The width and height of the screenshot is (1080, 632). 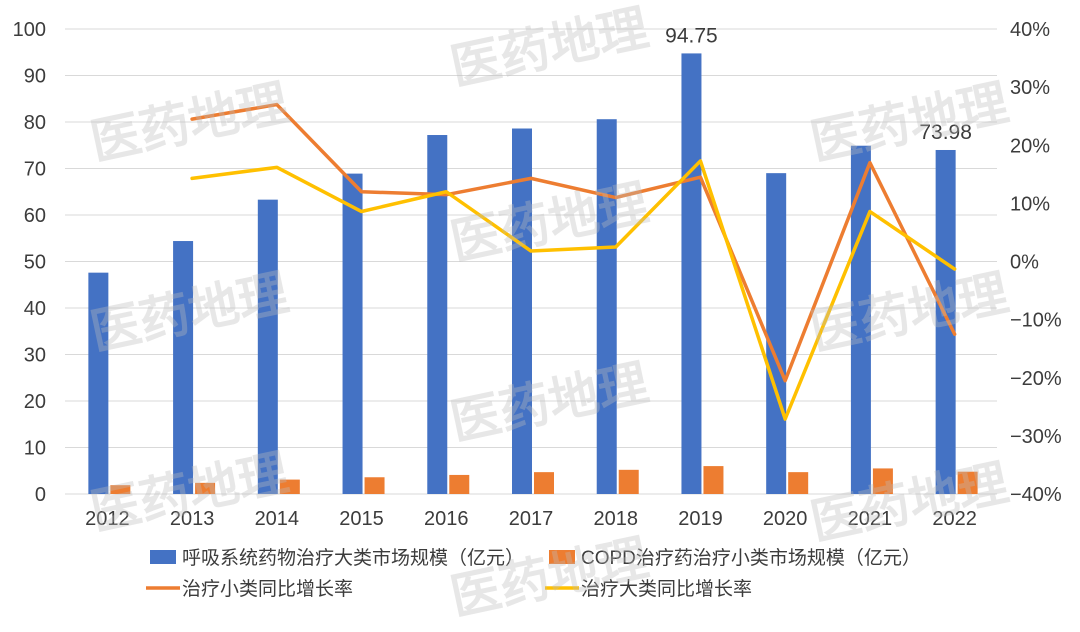 I want to click on y2-tick-label: −40%, so click(x=1036, y=495).